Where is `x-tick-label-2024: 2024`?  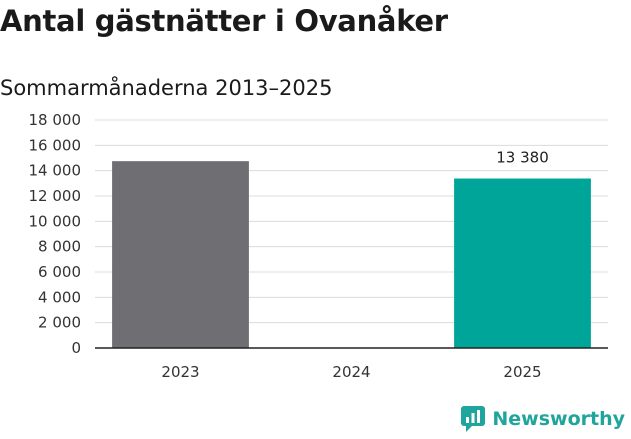 x-tick-label-2024: 2024 is located at coordinates (351, 372).